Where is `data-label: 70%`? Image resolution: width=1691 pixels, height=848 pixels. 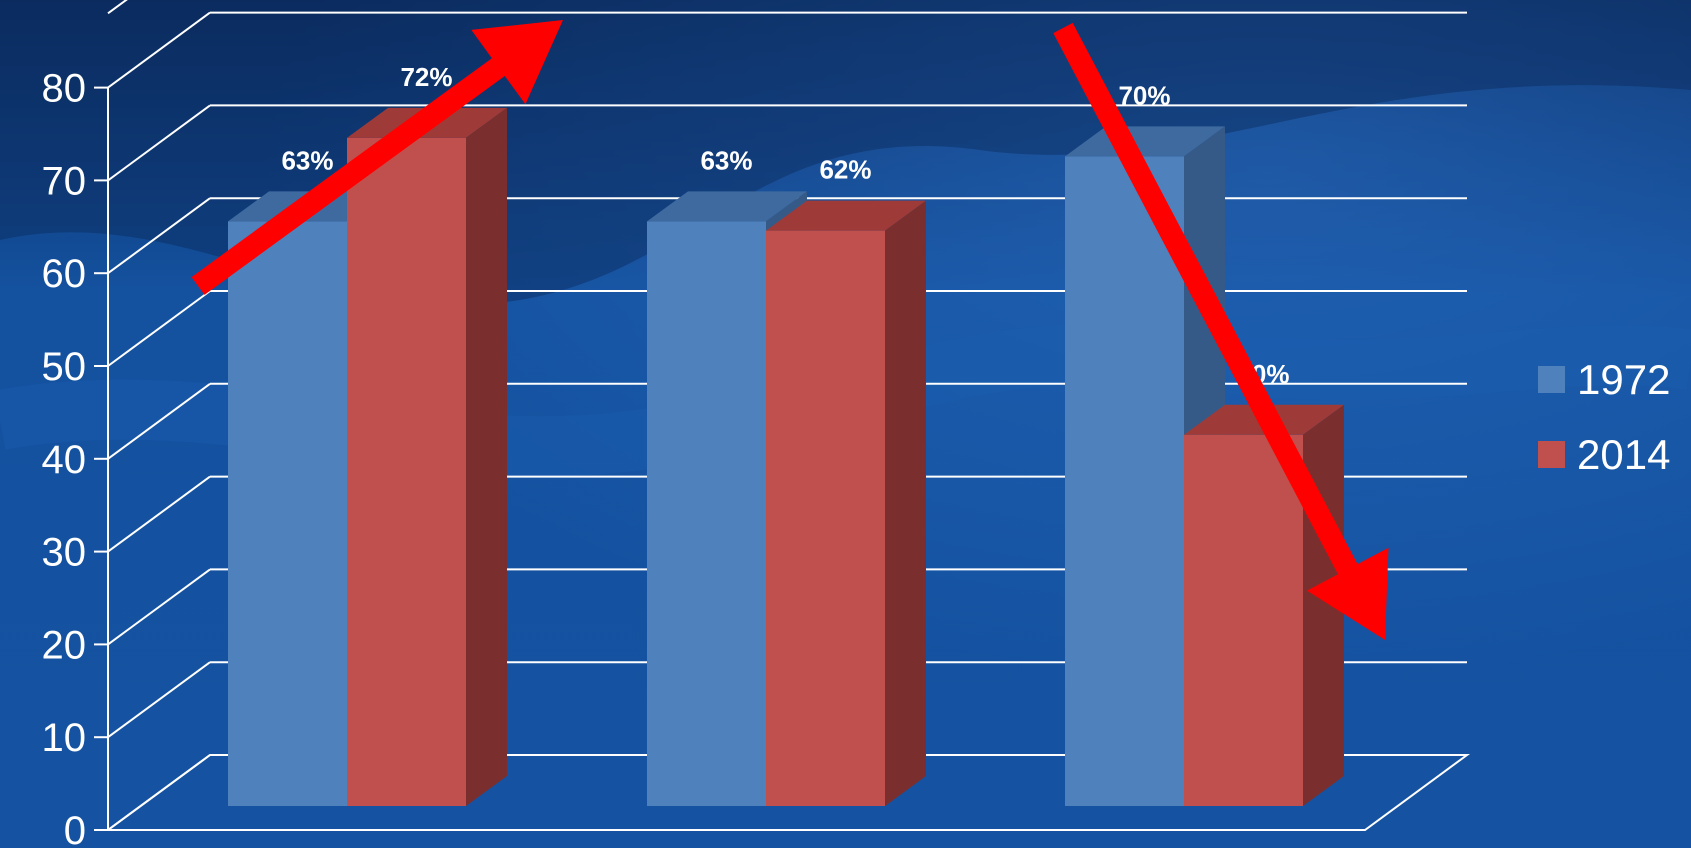
data-label: 70% is located at coordinates (1144, 95).